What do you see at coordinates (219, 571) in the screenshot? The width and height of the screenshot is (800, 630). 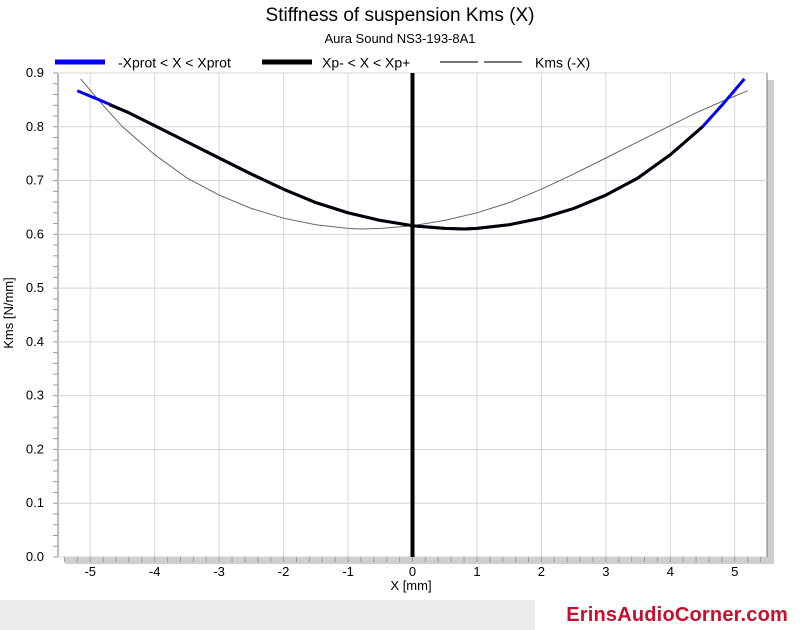 I see `x-tick-label: -3` at bounding box center [219, 571].